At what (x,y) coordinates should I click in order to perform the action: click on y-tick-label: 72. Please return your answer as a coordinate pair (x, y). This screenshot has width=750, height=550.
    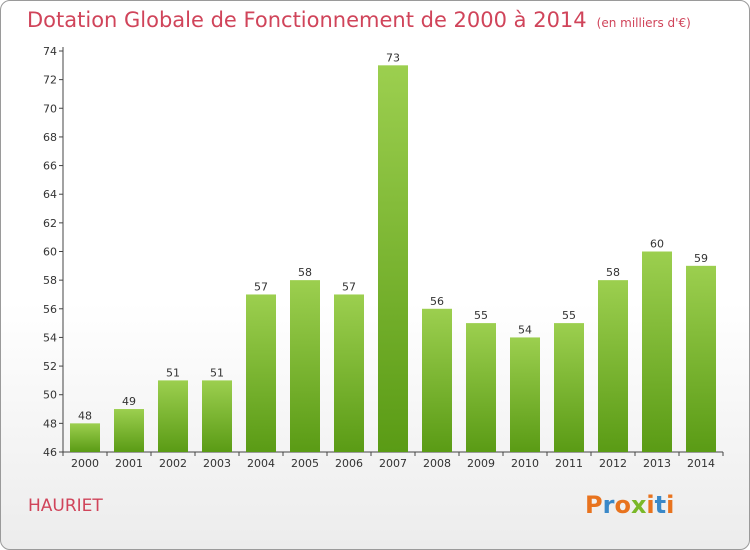
    Looking at the image, I should click on (50, 80).